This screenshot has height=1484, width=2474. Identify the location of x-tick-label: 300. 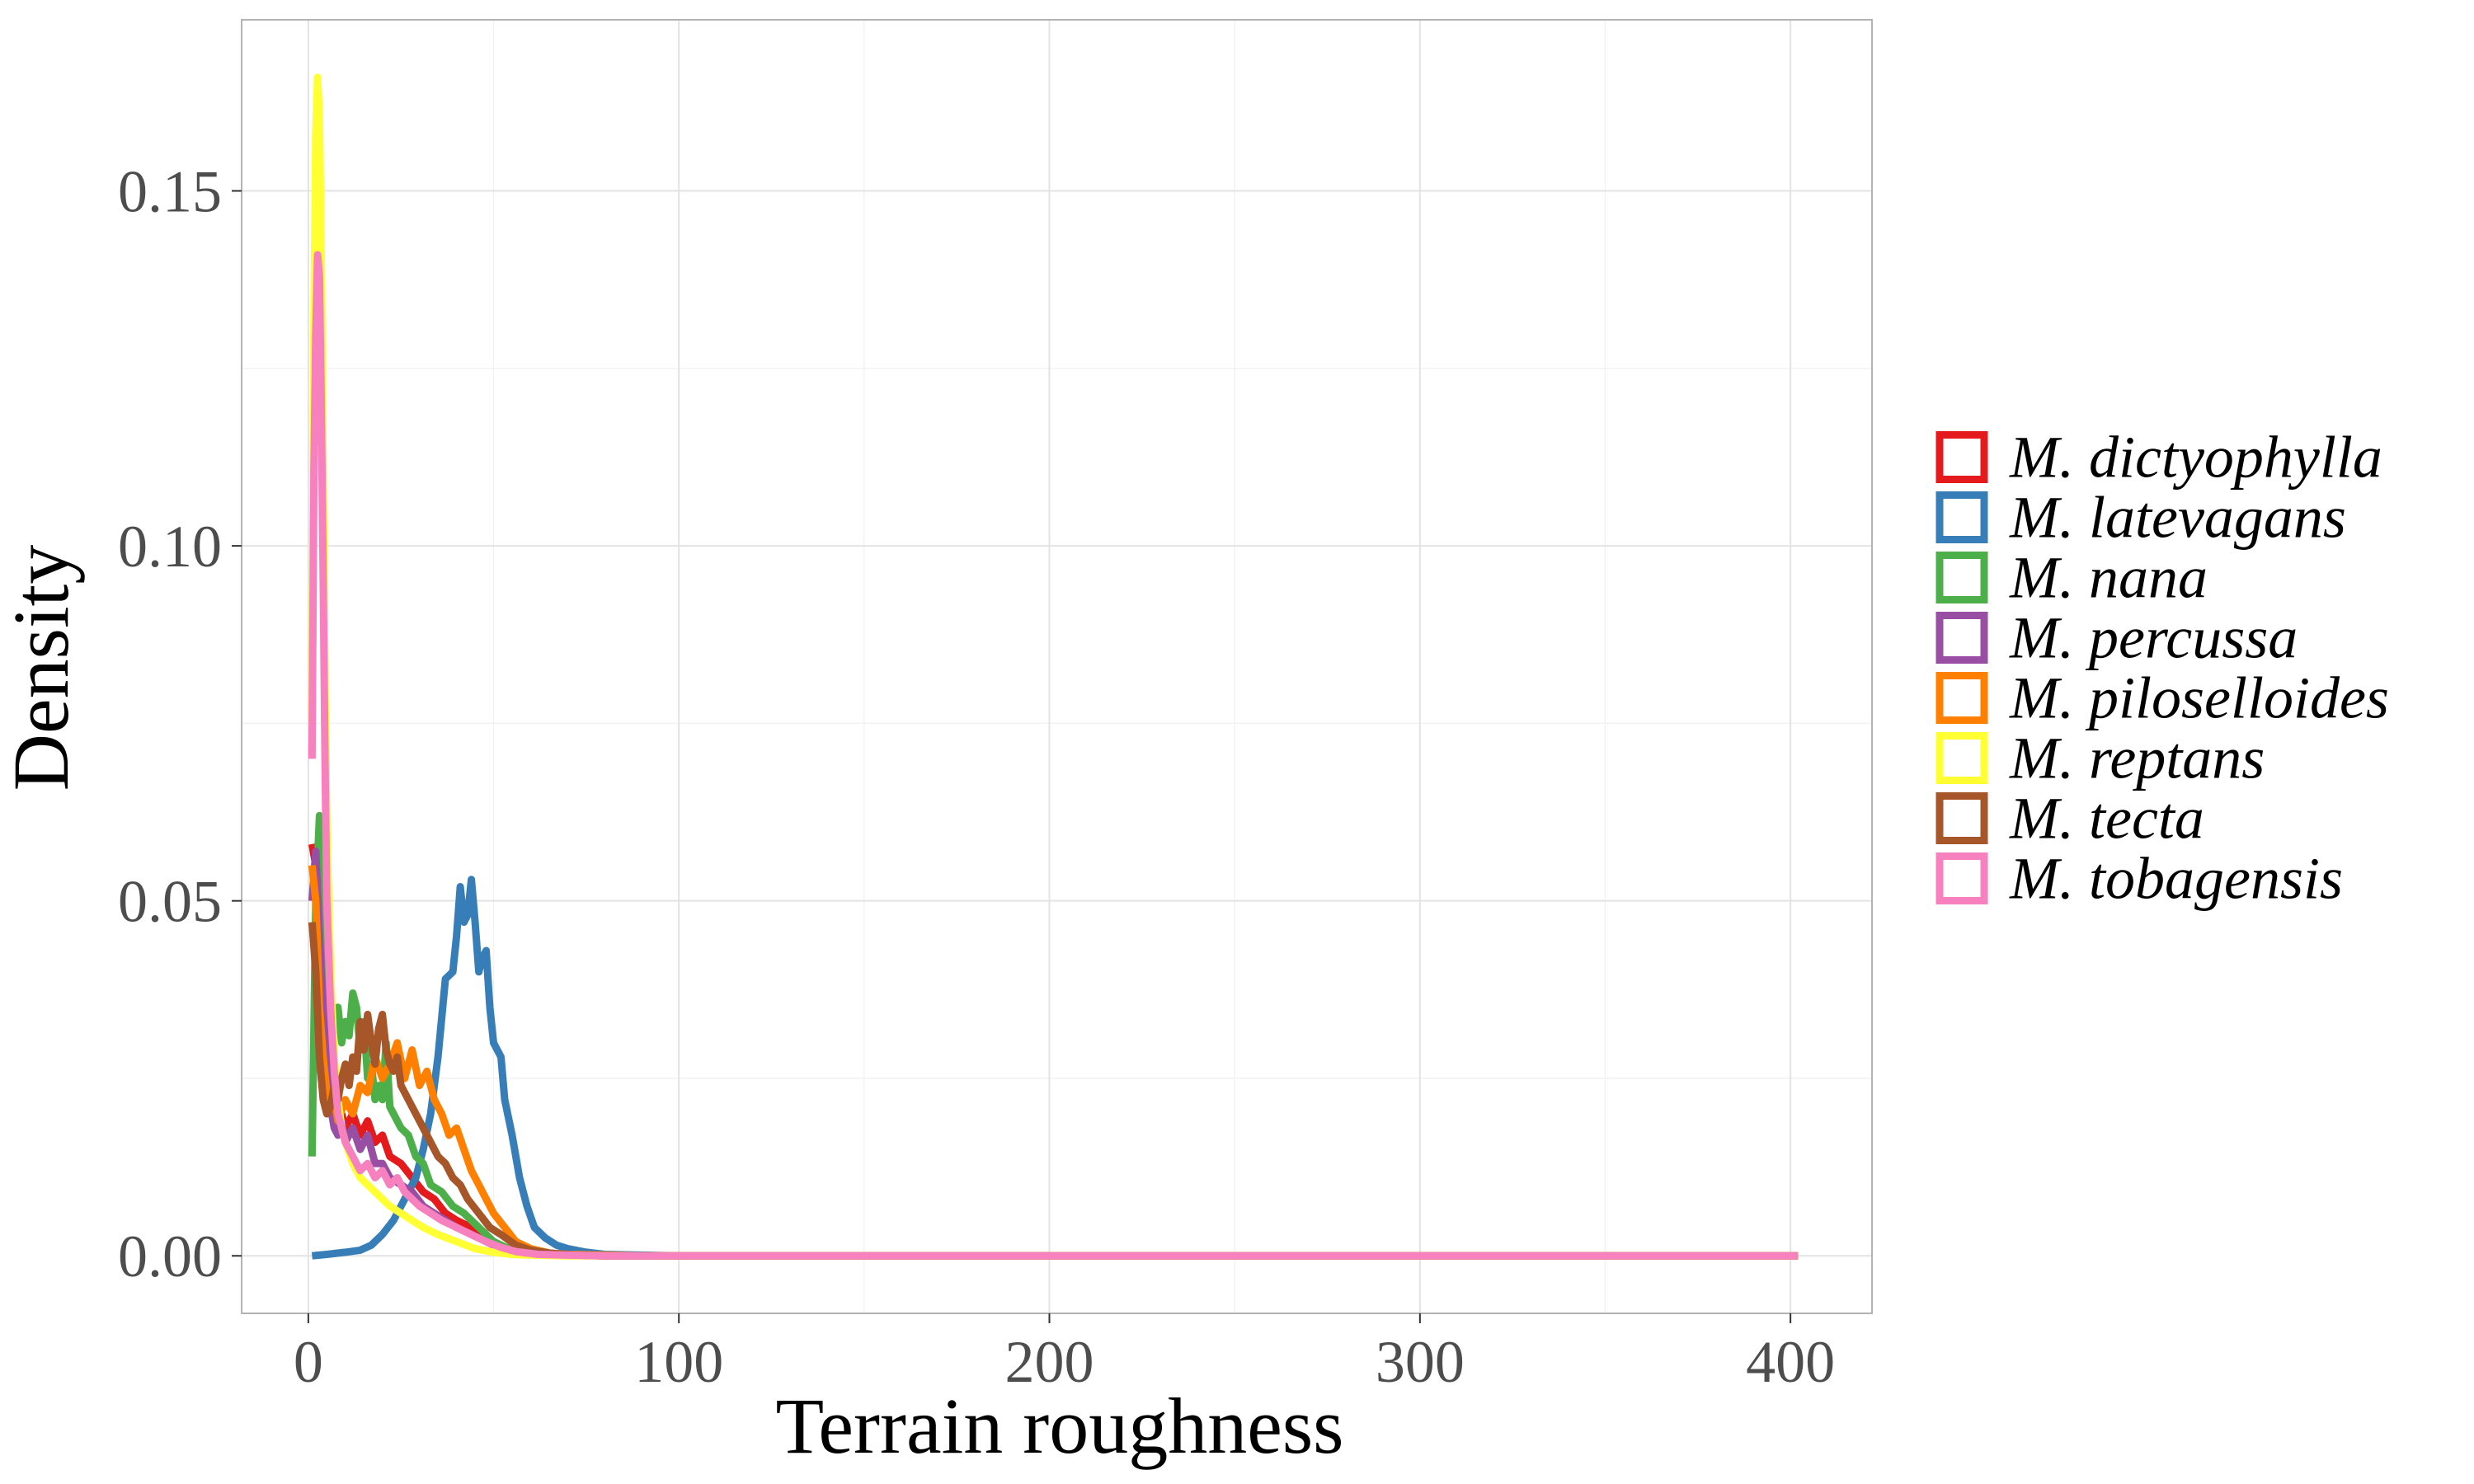
(1420, 1362).